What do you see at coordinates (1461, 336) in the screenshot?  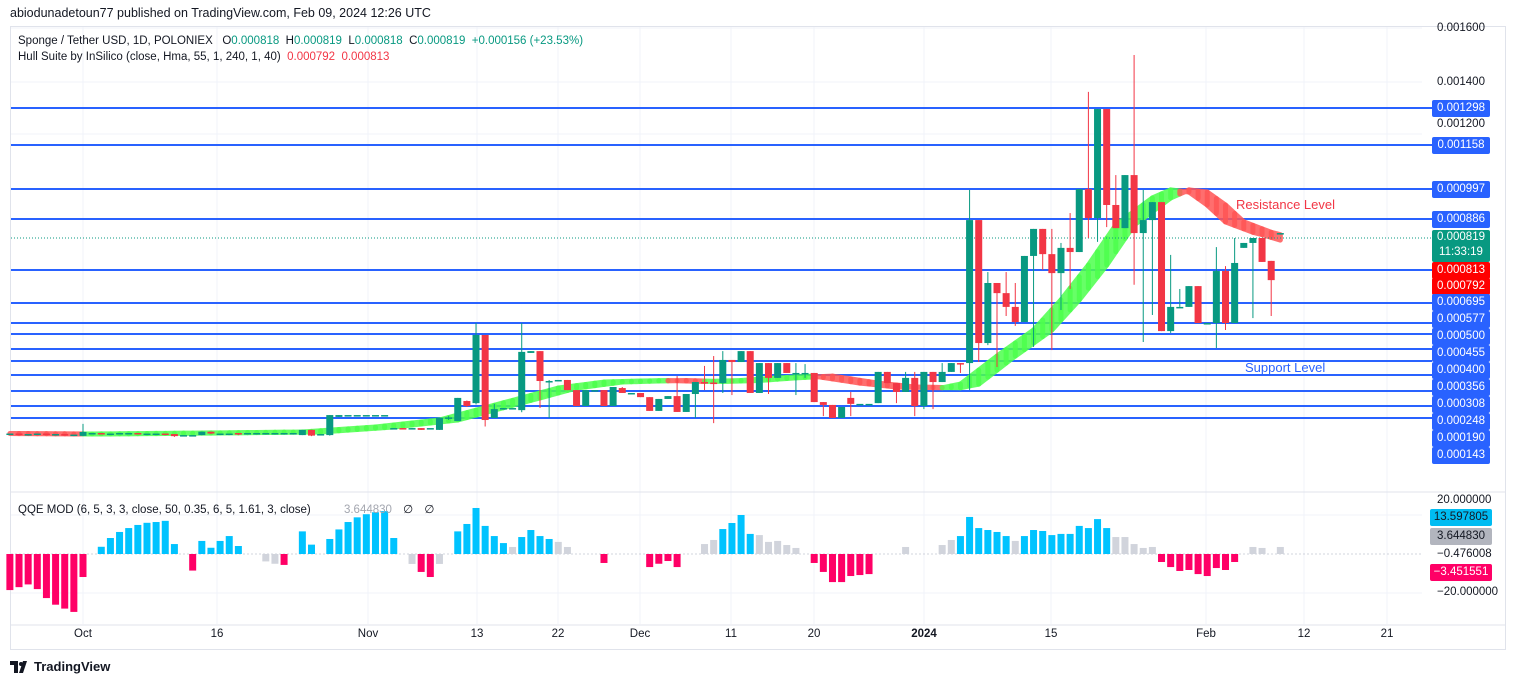 I see `level-price-label: 0.000500` at bounding box center [1461, 336].